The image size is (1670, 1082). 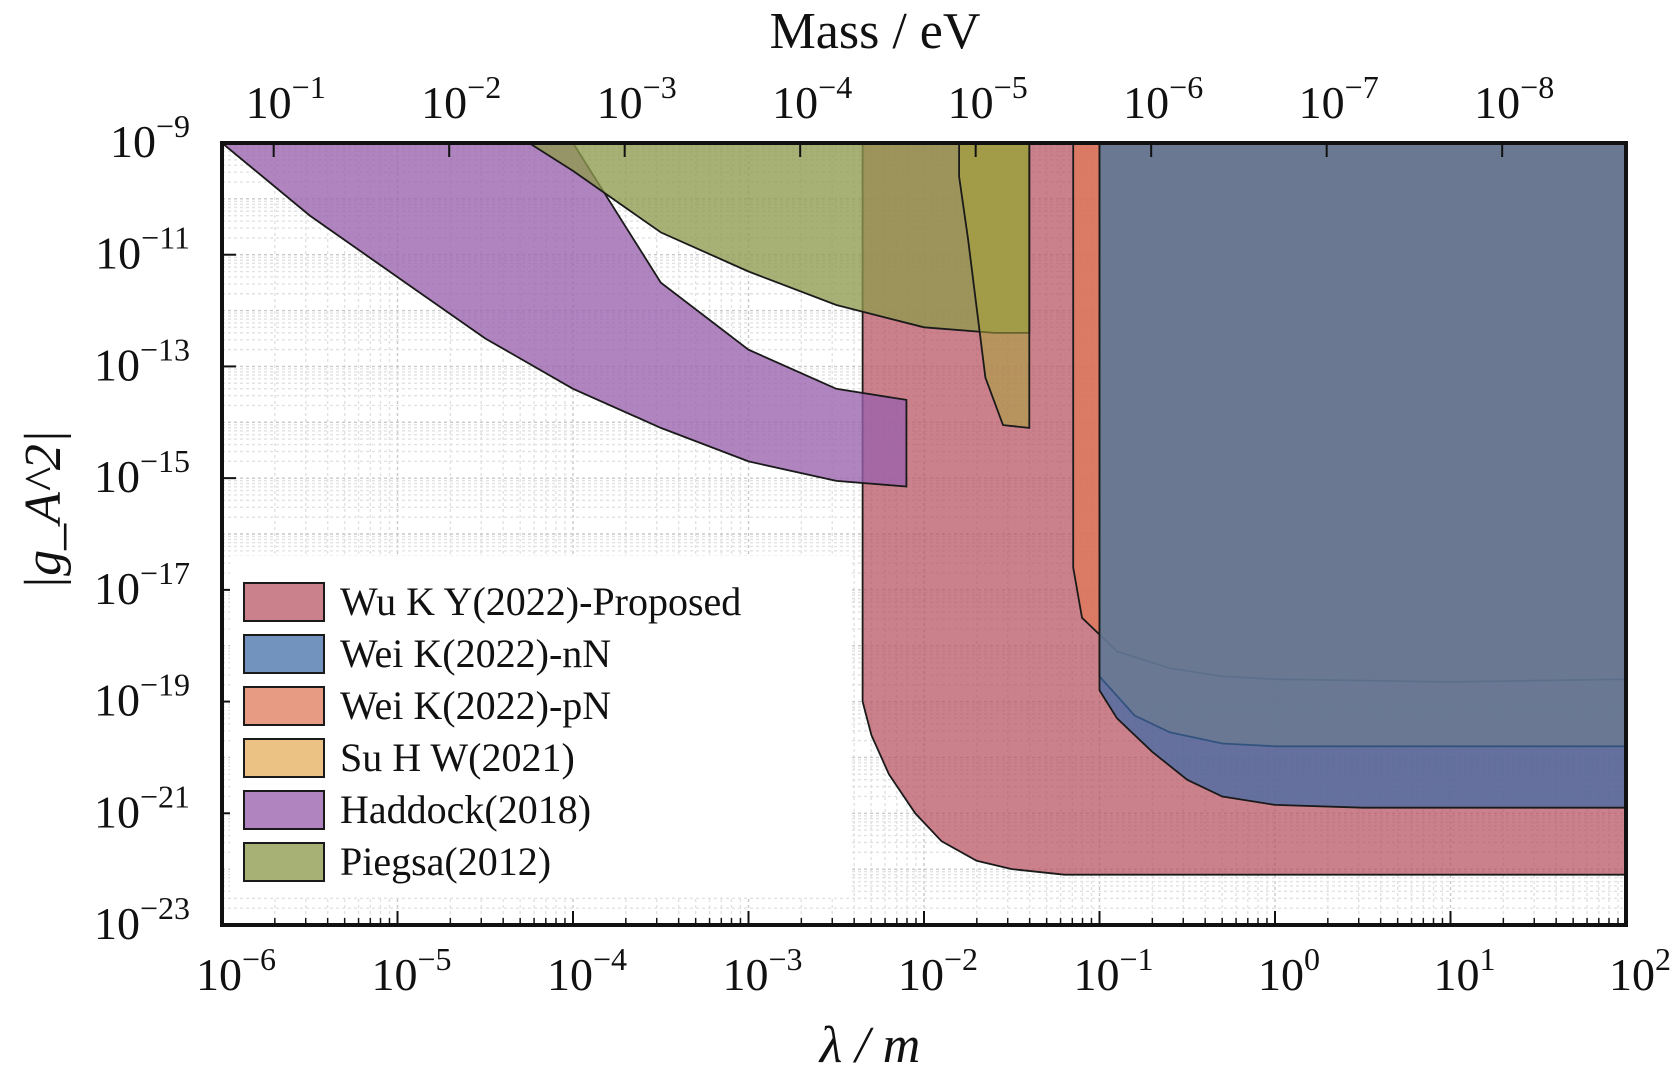 I want to click on overlap-band, so click(x=994, y=285).